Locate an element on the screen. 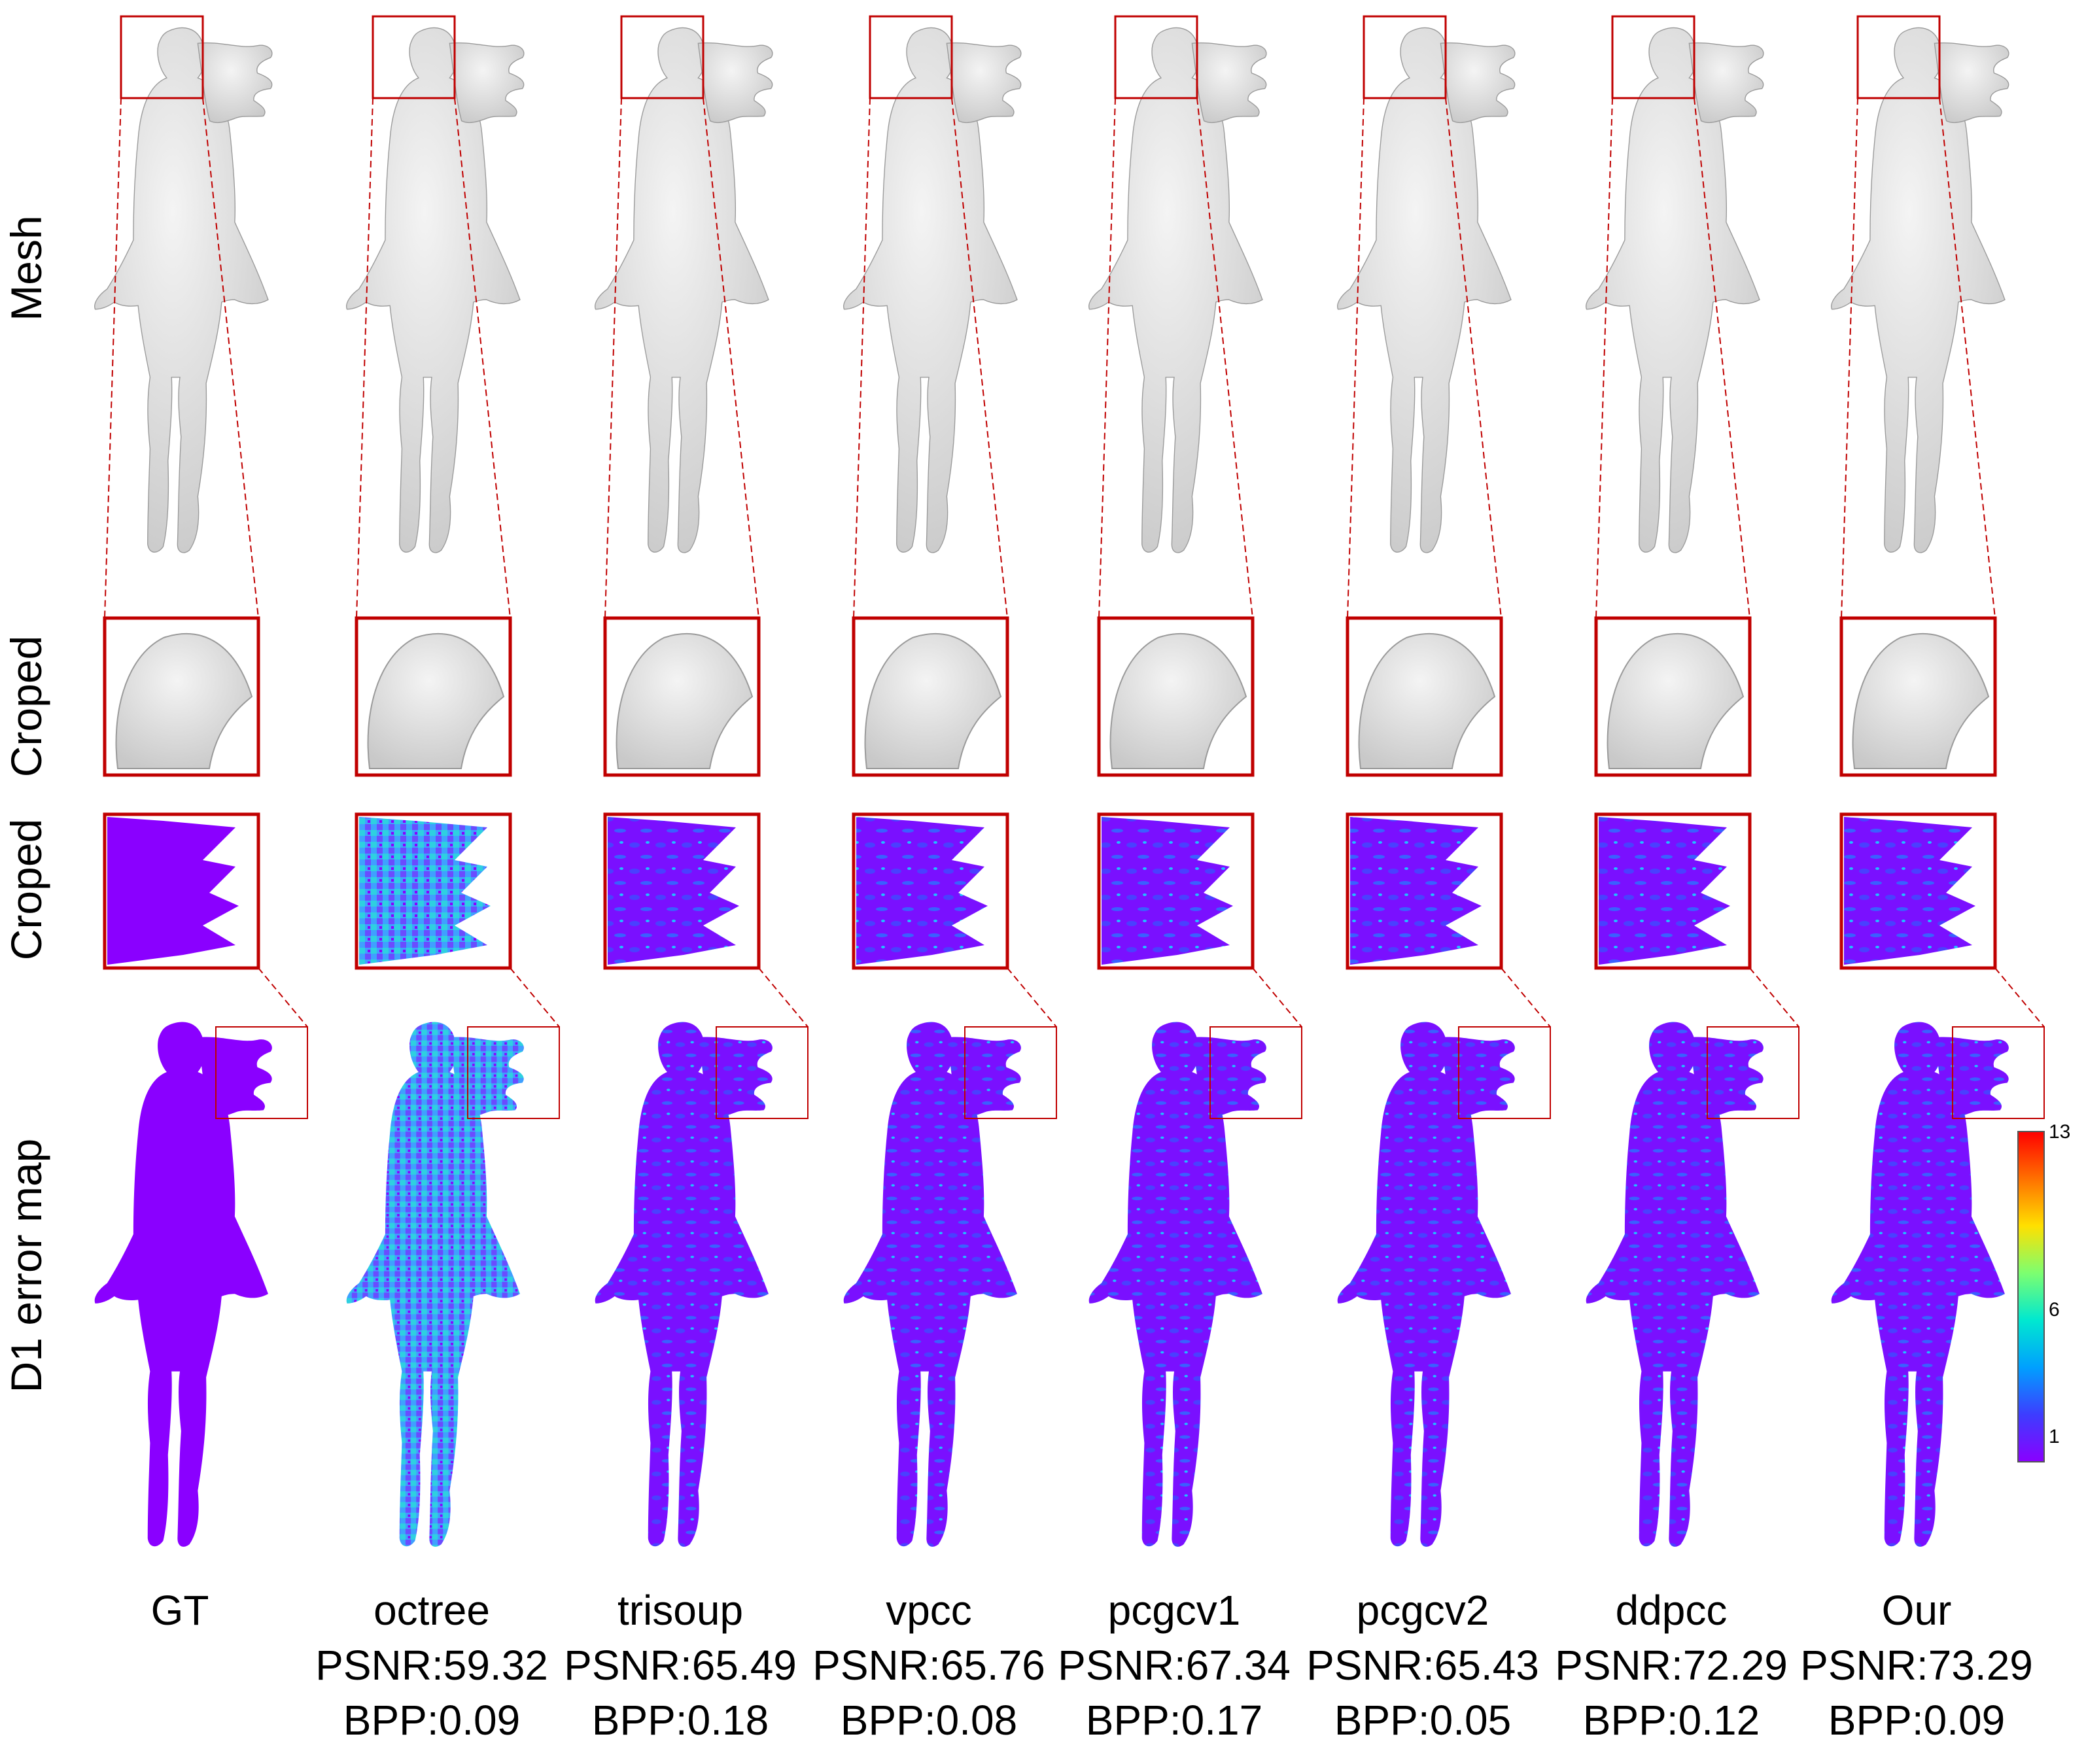 This screenshot has width=2086, height=1764. column-caption: octree PSNR:59.32 BPP:0.09 is located at coordinates (431, 1665).